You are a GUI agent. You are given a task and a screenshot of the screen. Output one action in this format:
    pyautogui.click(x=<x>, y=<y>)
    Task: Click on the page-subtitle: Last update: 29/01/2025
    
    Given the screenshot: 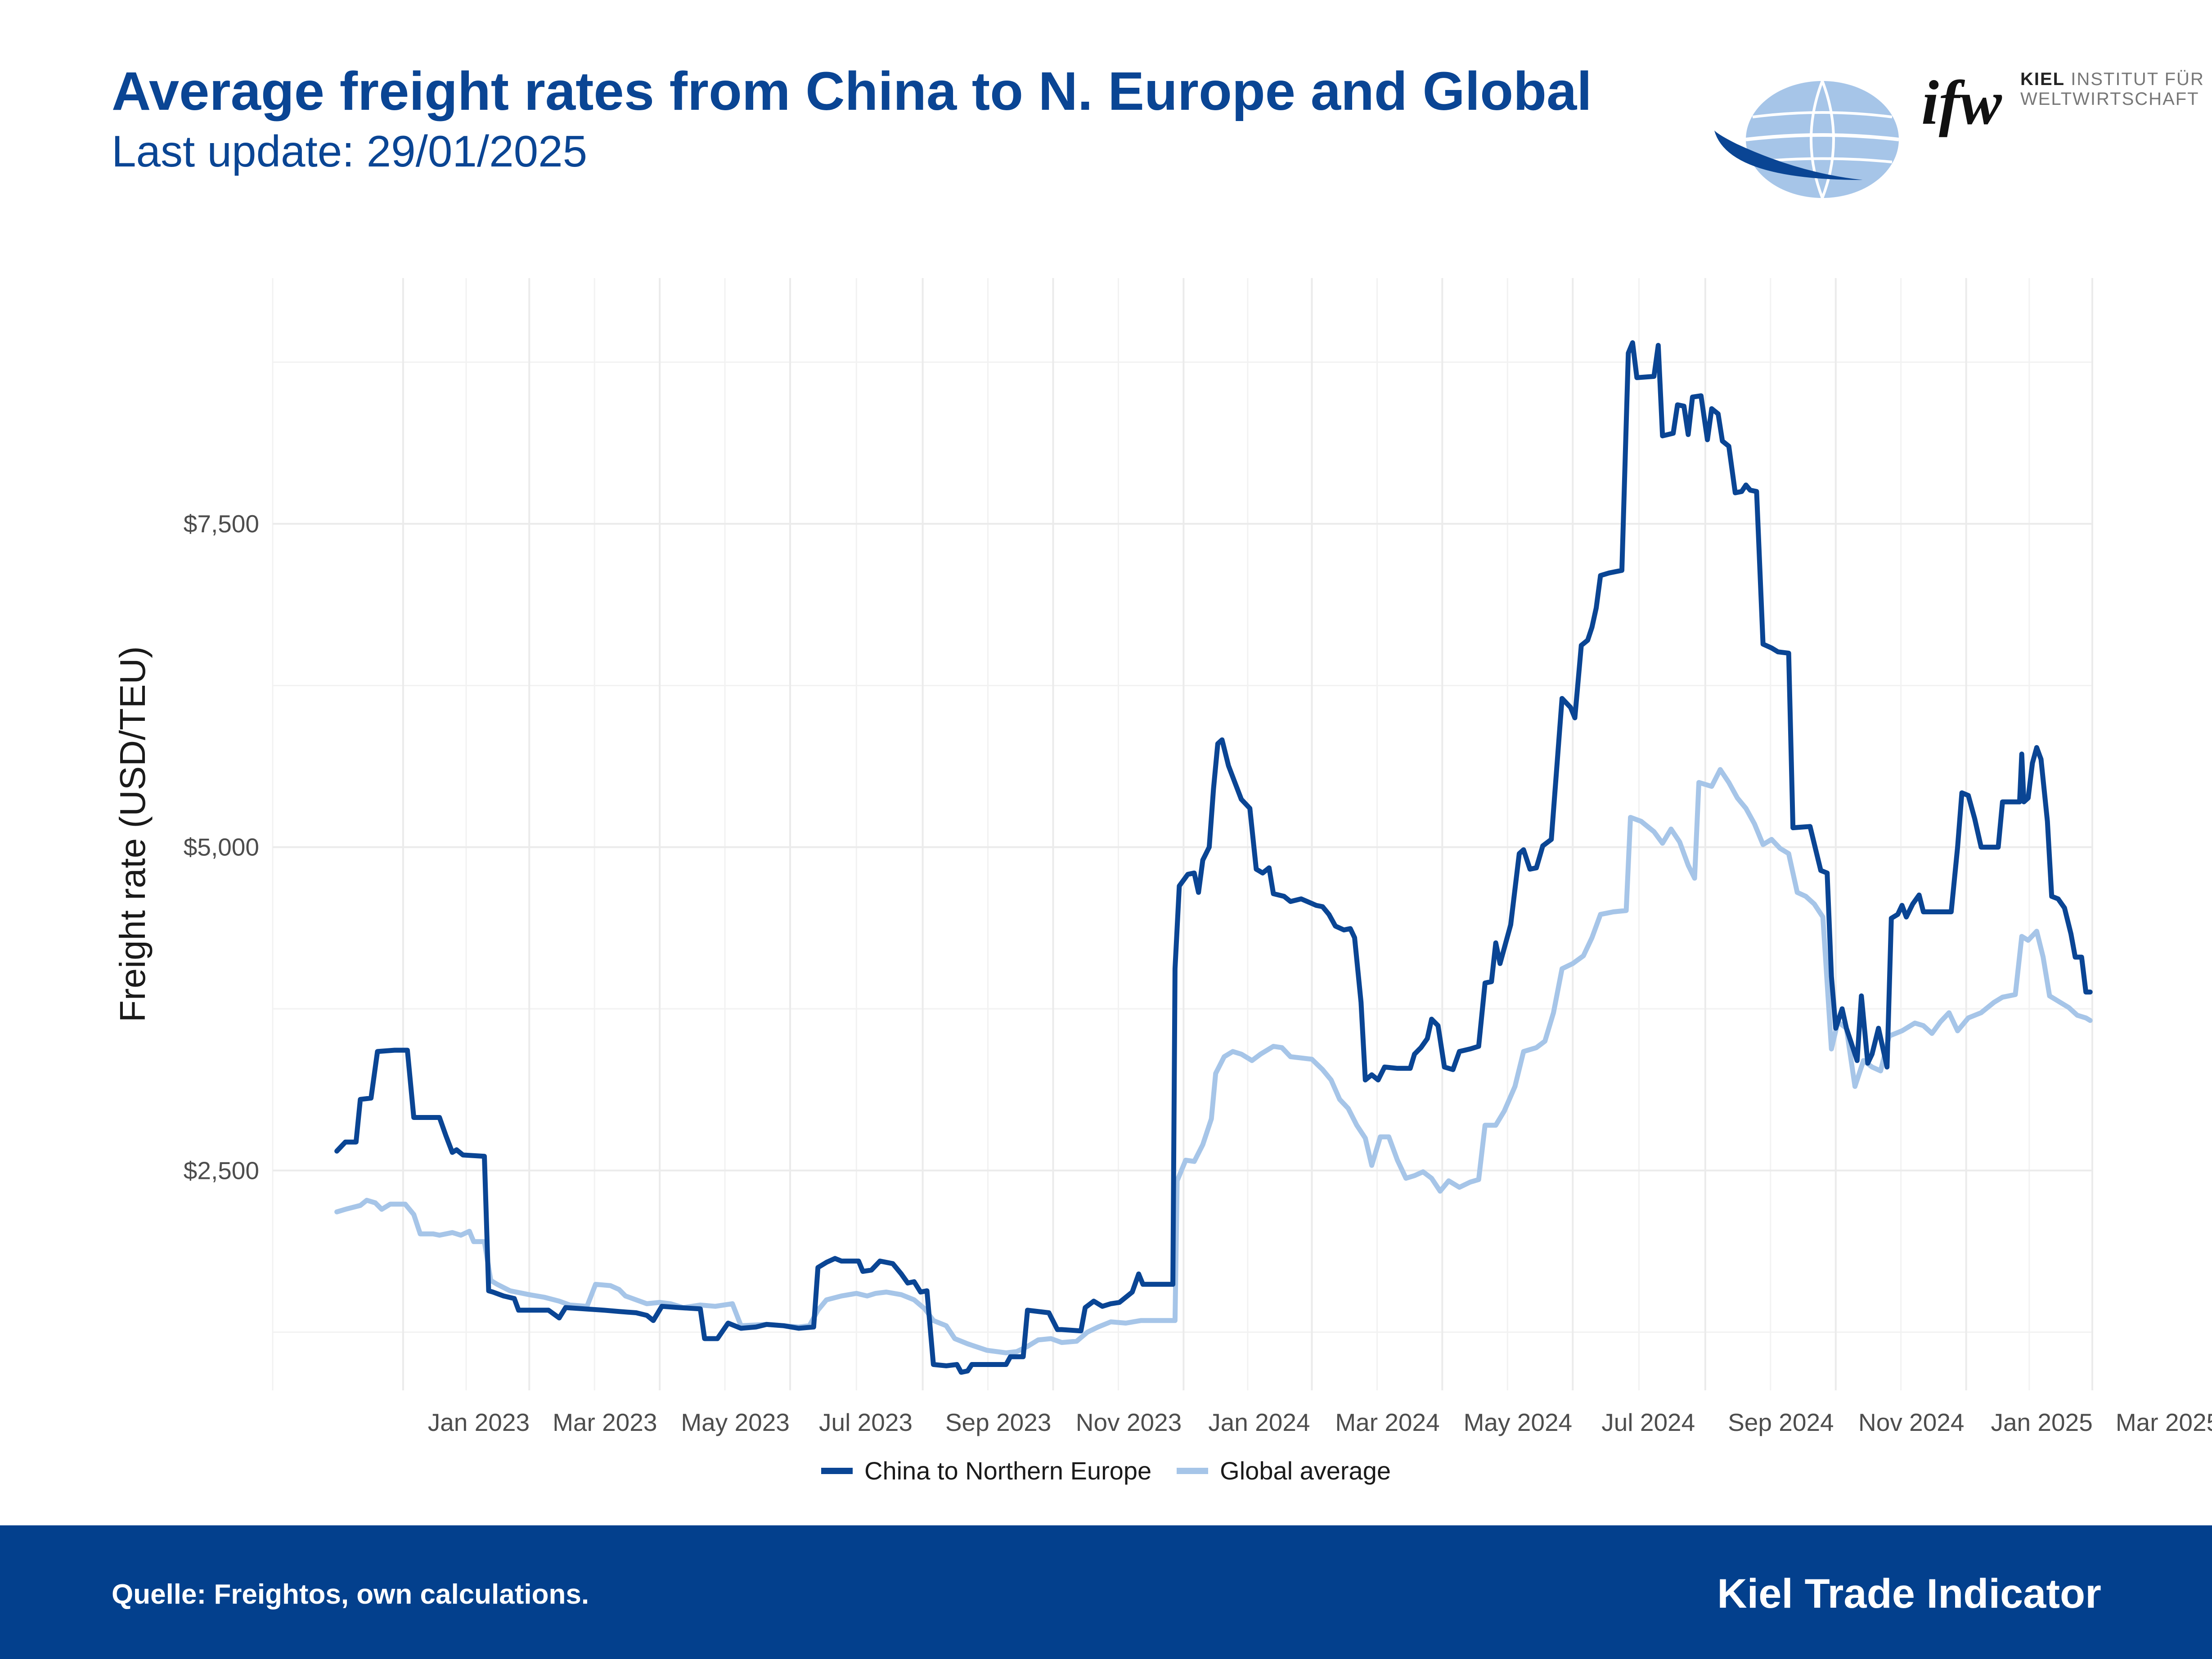 What is the action you would take?
    pyautogui.click(x=350, y=151)
    